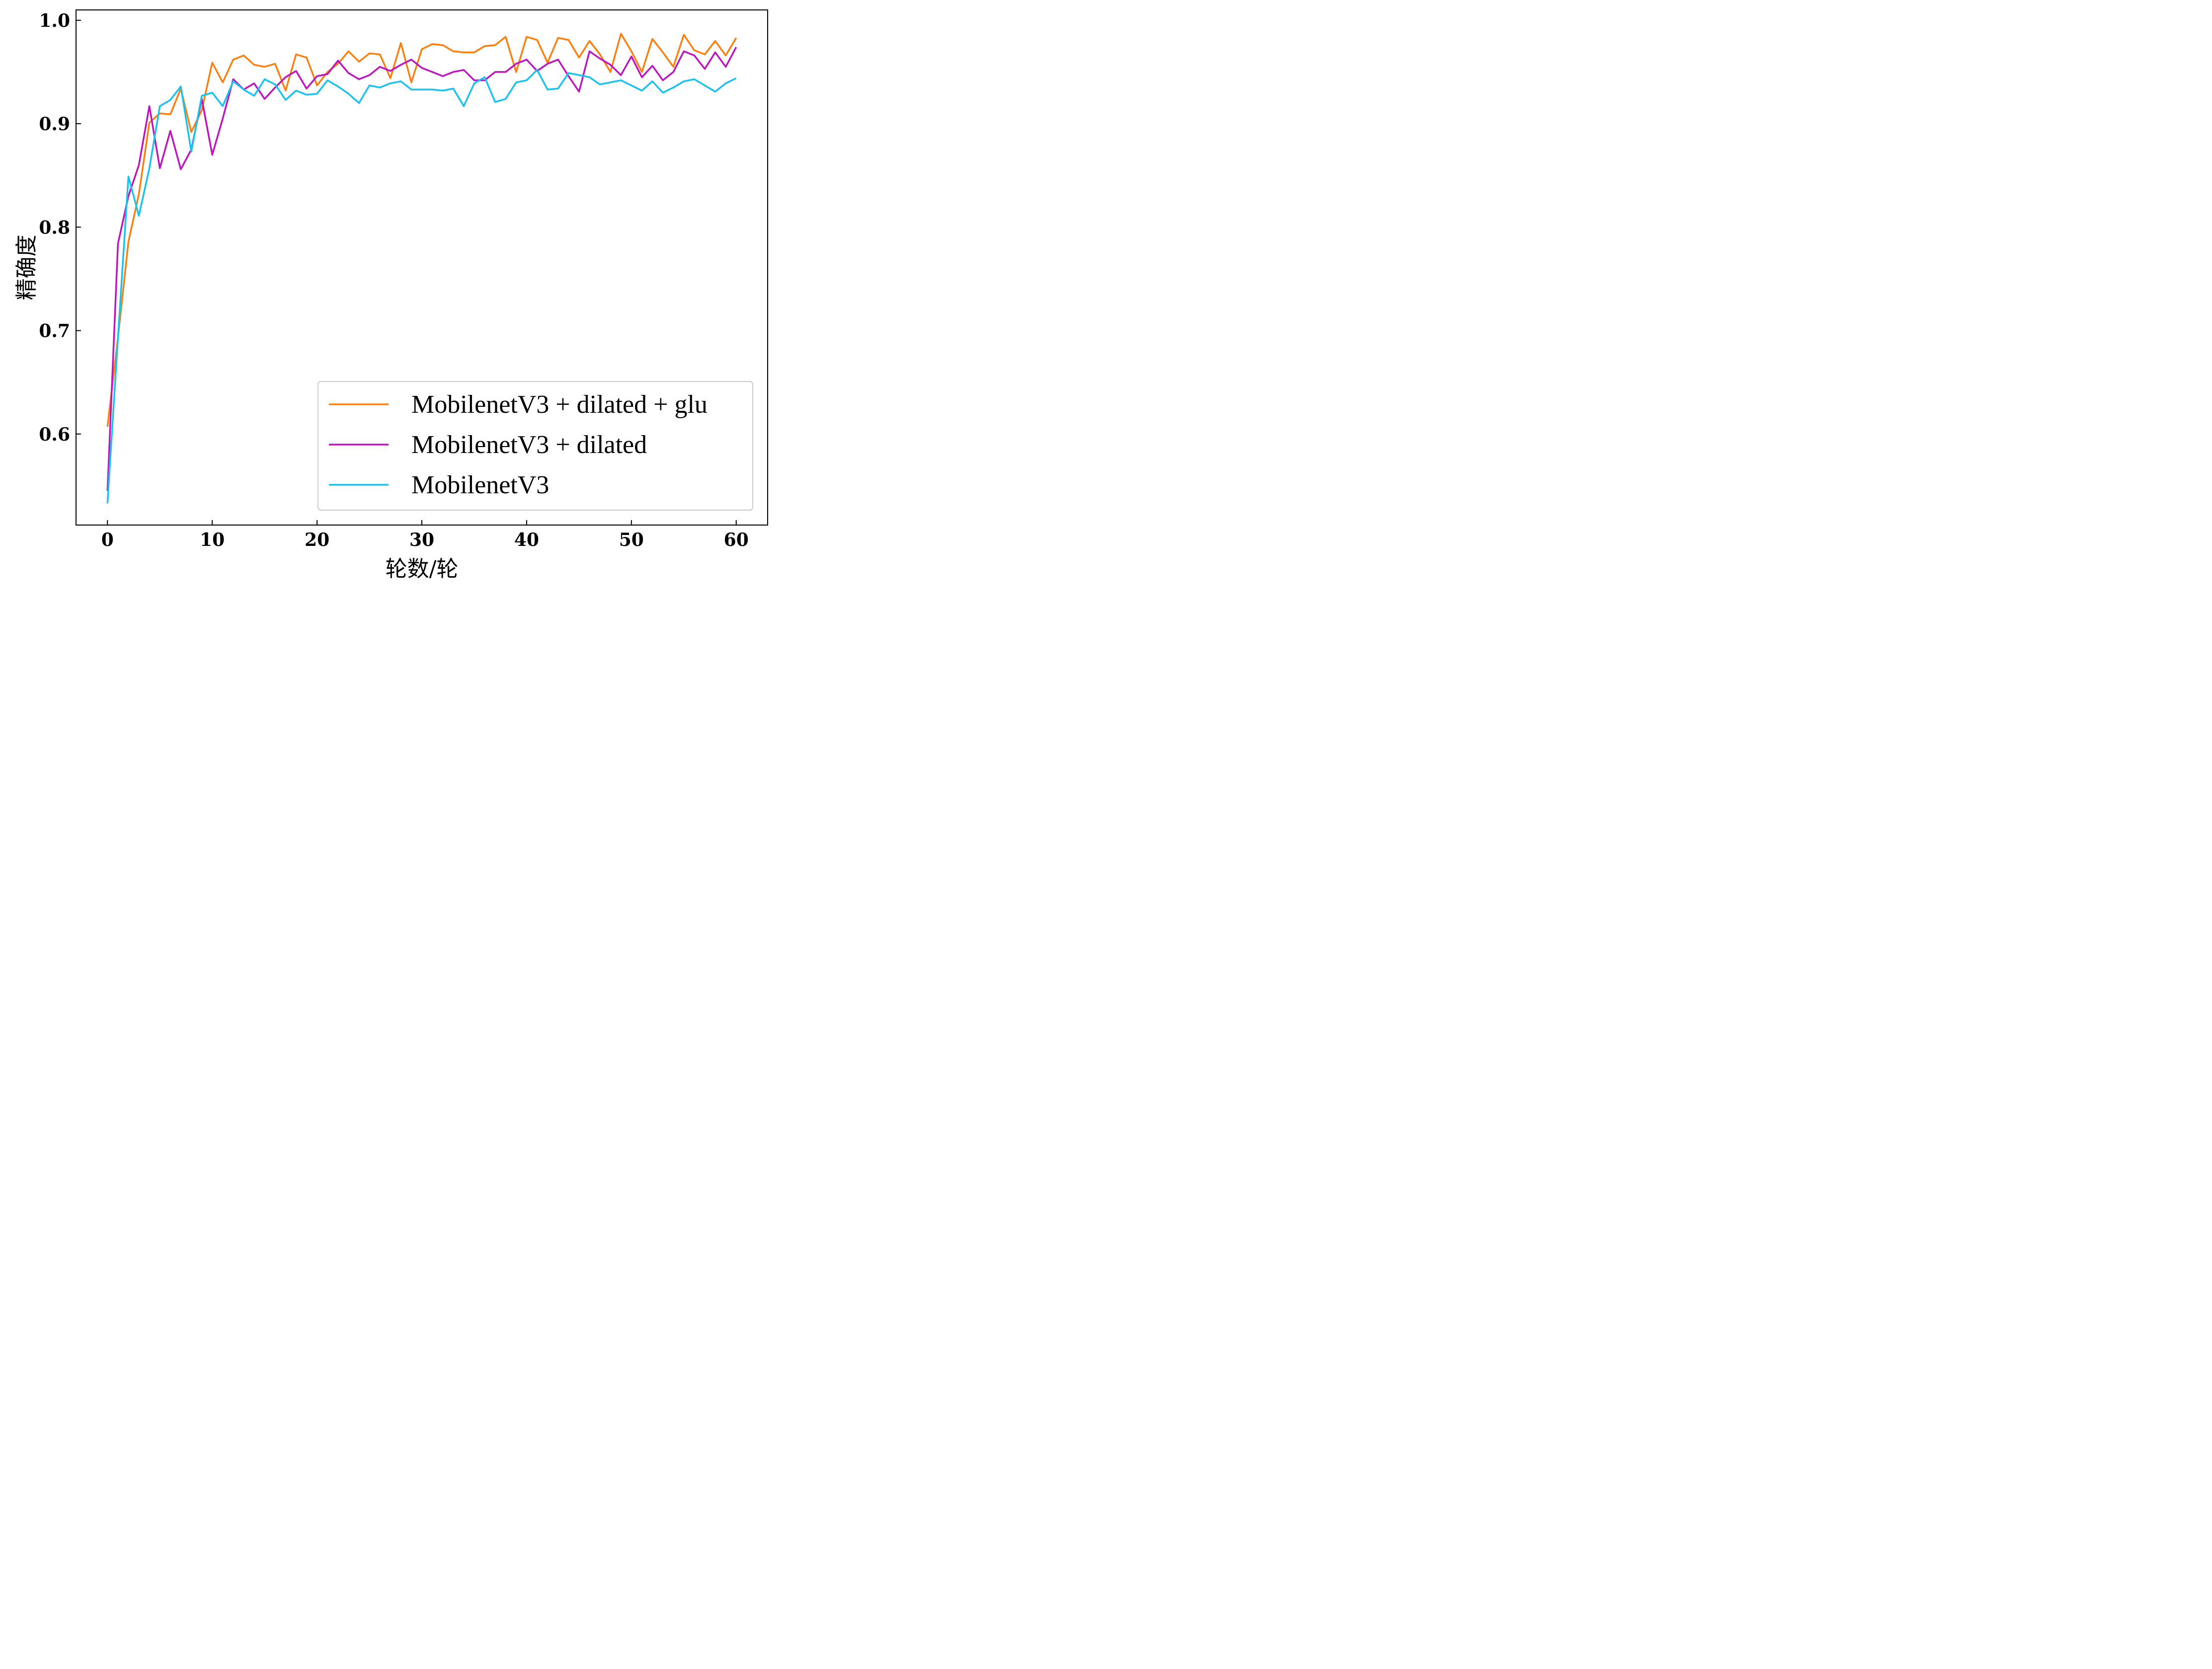 This screenshot has height=1669, width=2212. I want to click on x-tick-label: 0, so click(107, 540).